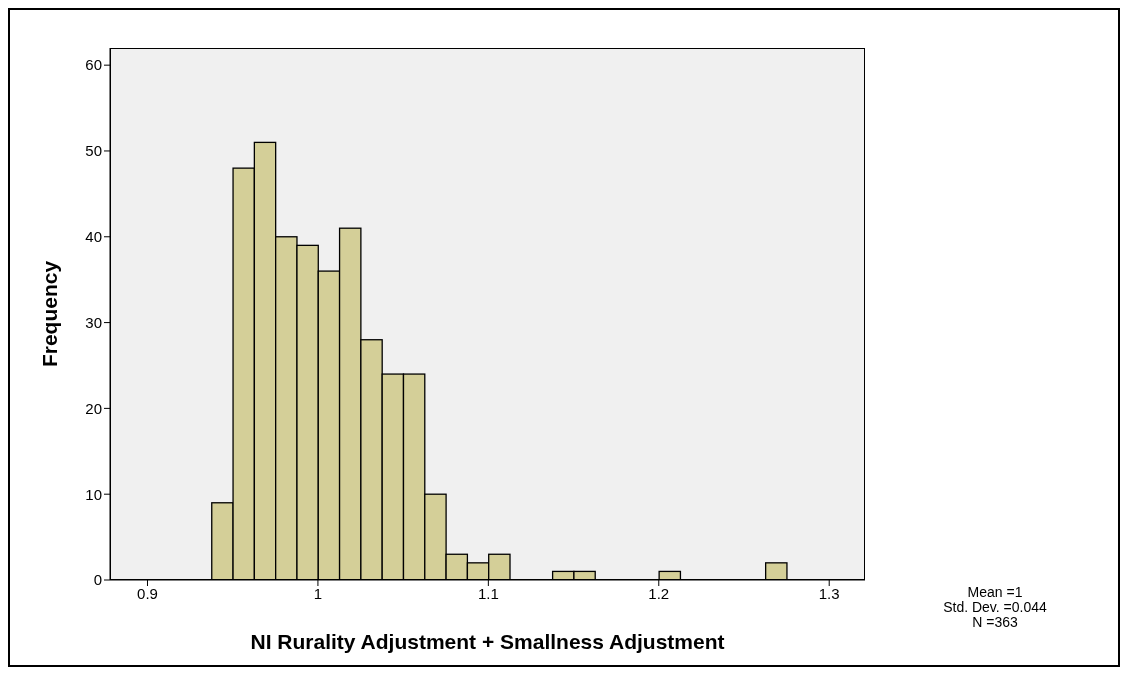  Describe the element at coordinates (93, 65) in the screenshot. I see `y-tick-label: 60` at that location.